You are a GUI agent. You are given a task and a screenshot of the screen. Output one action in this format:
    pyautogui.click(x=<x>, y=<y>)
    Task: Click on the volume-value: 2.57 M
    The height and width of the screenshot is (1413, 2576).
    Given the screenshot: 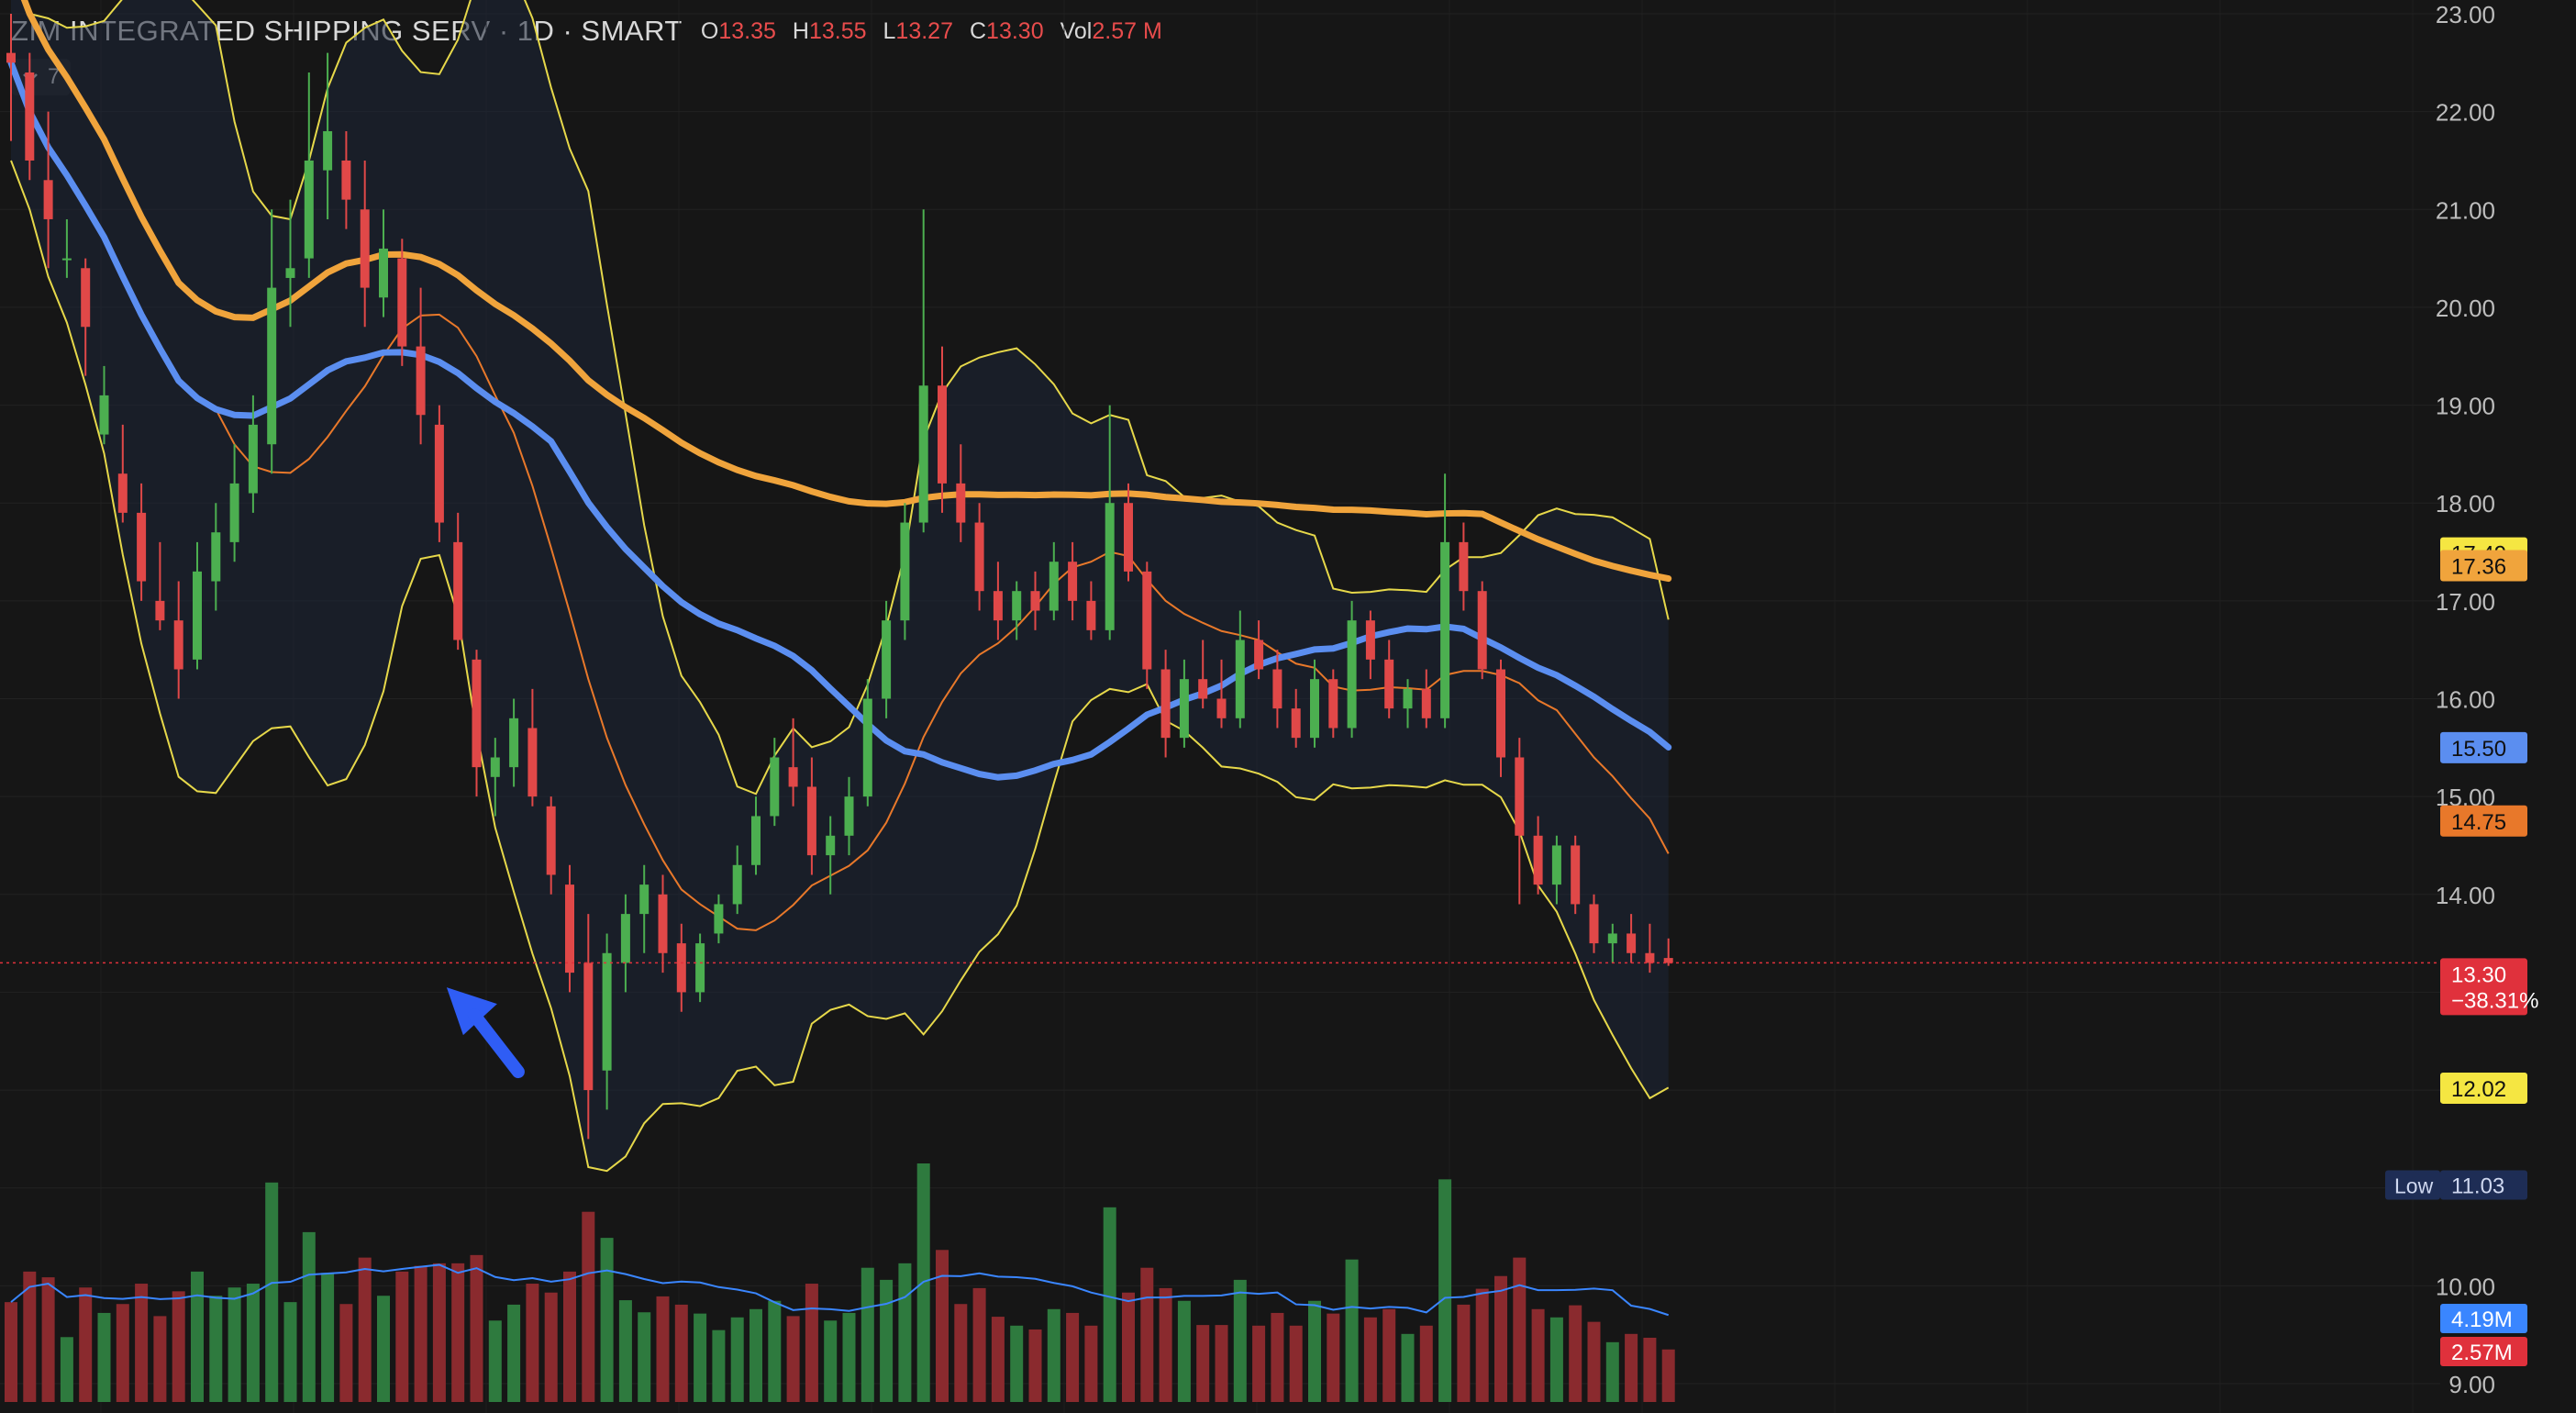 What is the action you would take?
    pyautogui.click(x=1127, y=30)
    